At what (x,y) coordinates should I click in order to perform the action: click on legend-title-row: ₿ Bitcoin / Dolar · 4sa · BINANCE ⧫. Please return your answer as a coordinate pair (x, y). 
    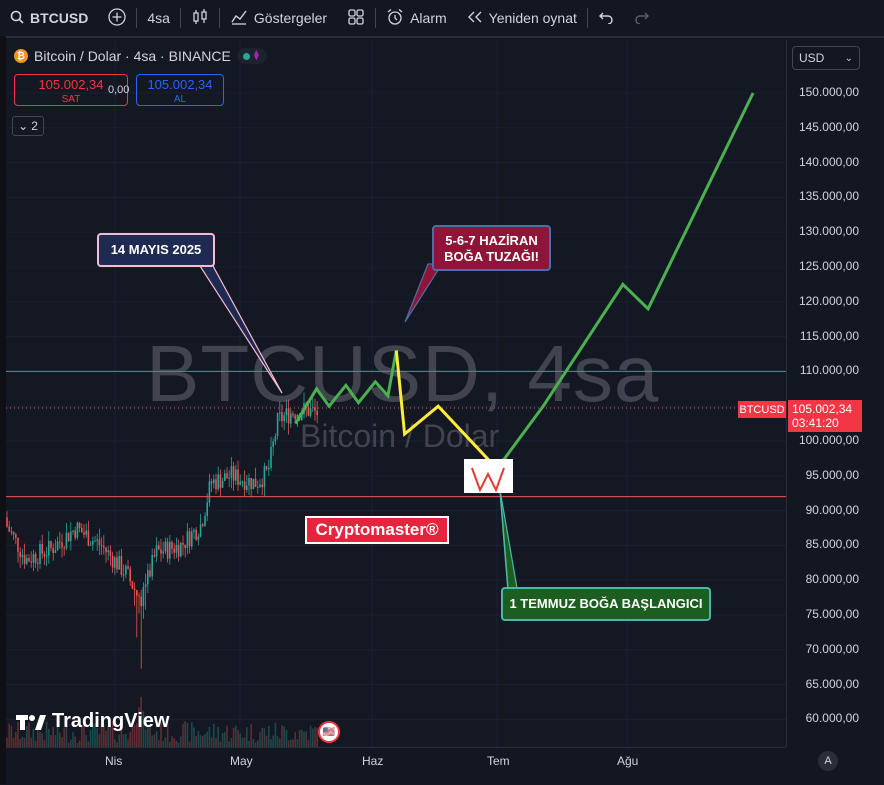
    Looking at the image, I should click on (140, 56).